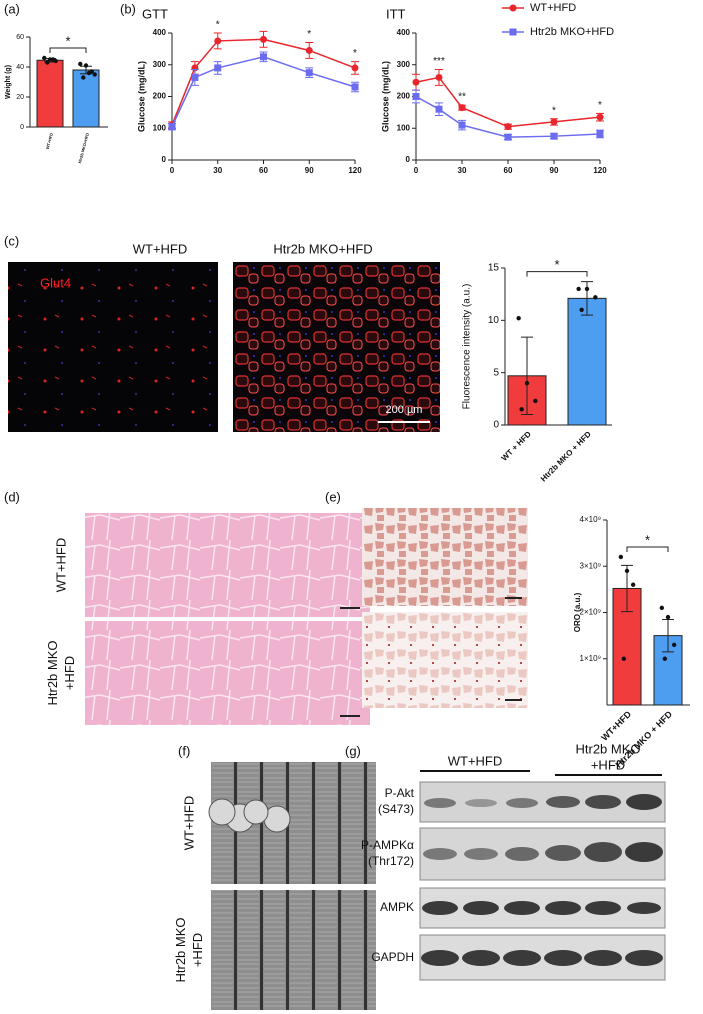 The width and height of the screenshot is (703, 1014). Describe the element at coordinates (391, 861) in the screenshot. I see `blot-label: (Thr172)` at that location.